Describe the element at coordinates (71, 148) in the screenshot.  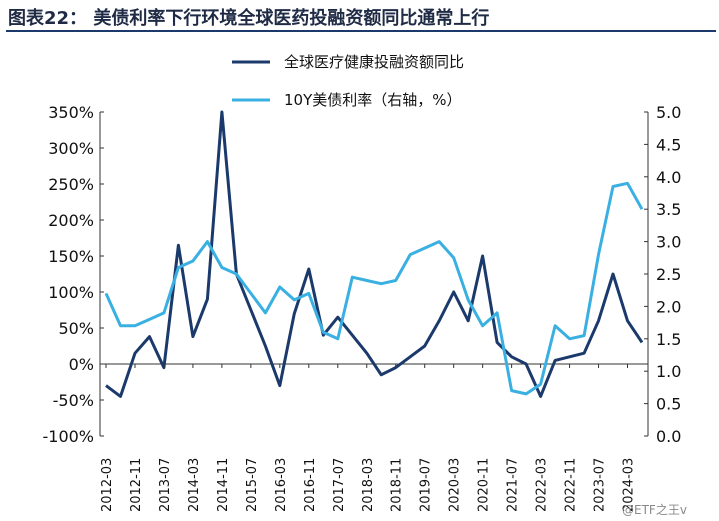
I see `left-tick-label: 300%` at that location.